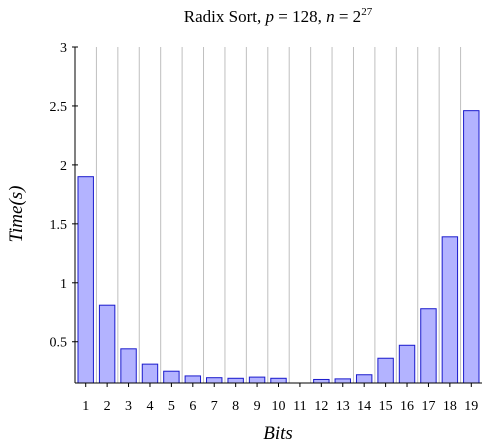 The height and width of the screenshot is (446, 486). I want to click on x-tick-label: 19, so click(471, 406).